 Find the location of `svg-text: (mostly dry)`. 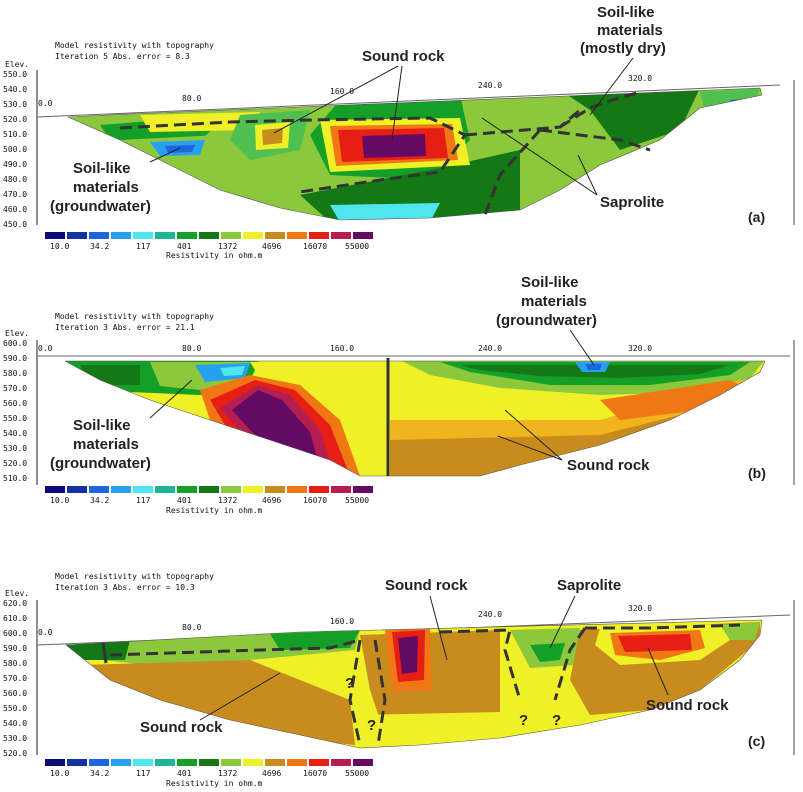

svg-text: (mostly dry) is located at coordinates (623, 48).